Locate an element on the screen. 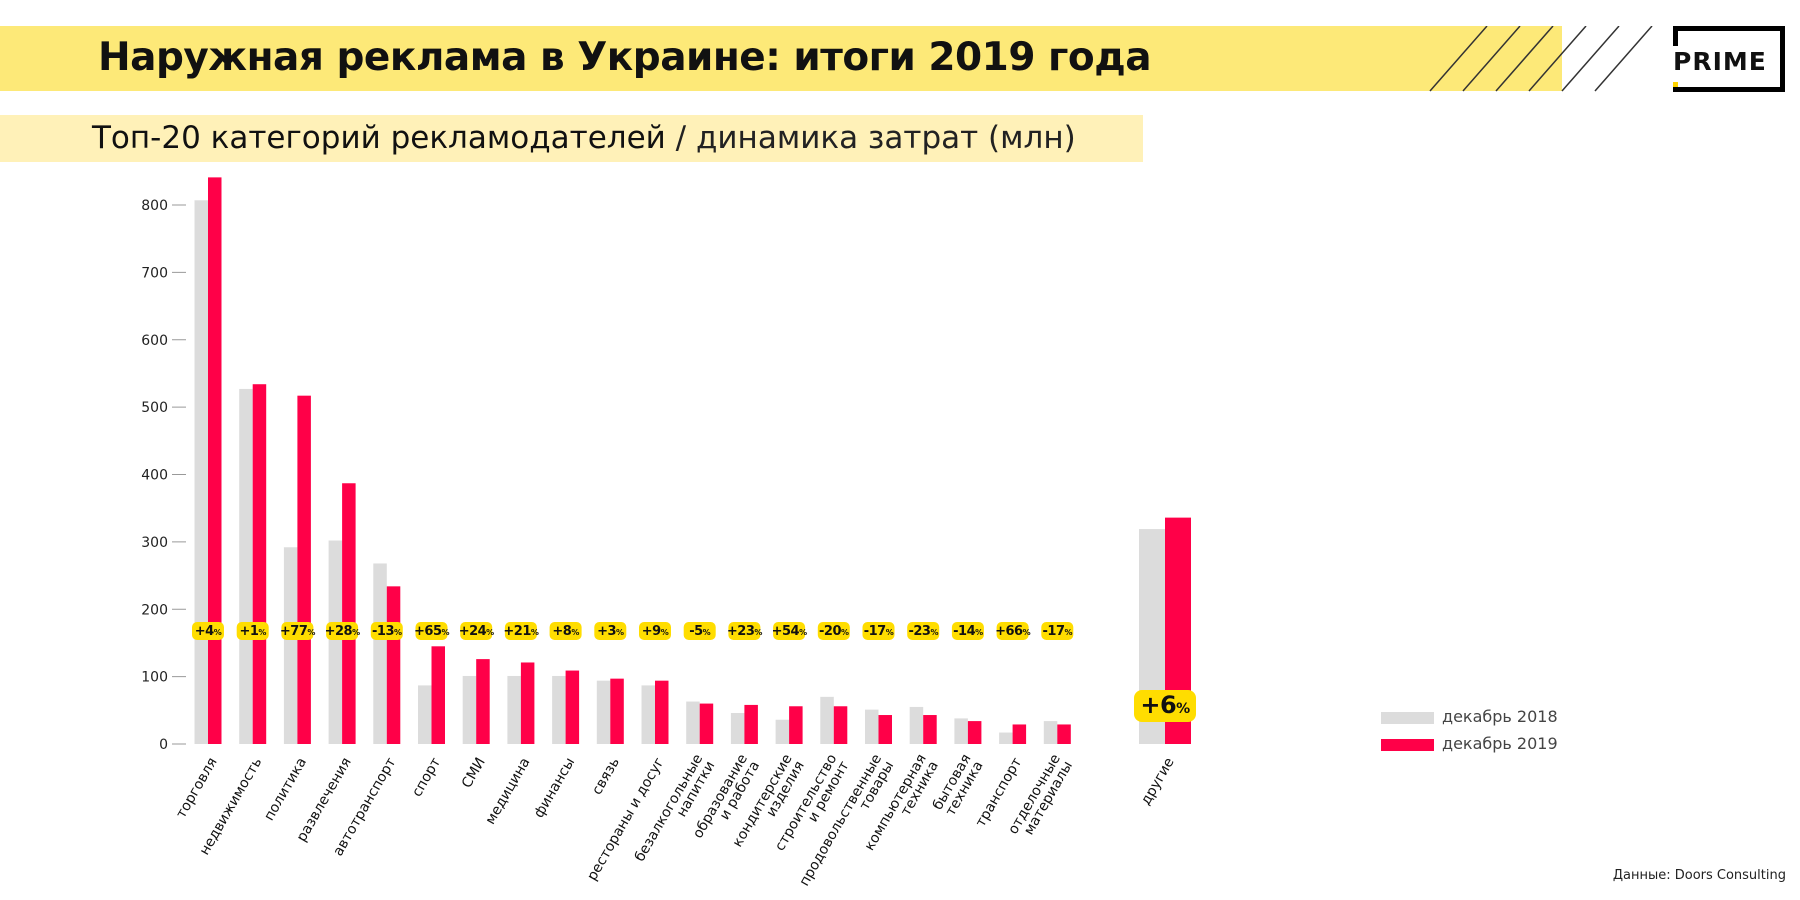 Image resolution: width=1800 pixels, height=900 pixels. y-tick-label: 600 is located at coordinates (154, 341).